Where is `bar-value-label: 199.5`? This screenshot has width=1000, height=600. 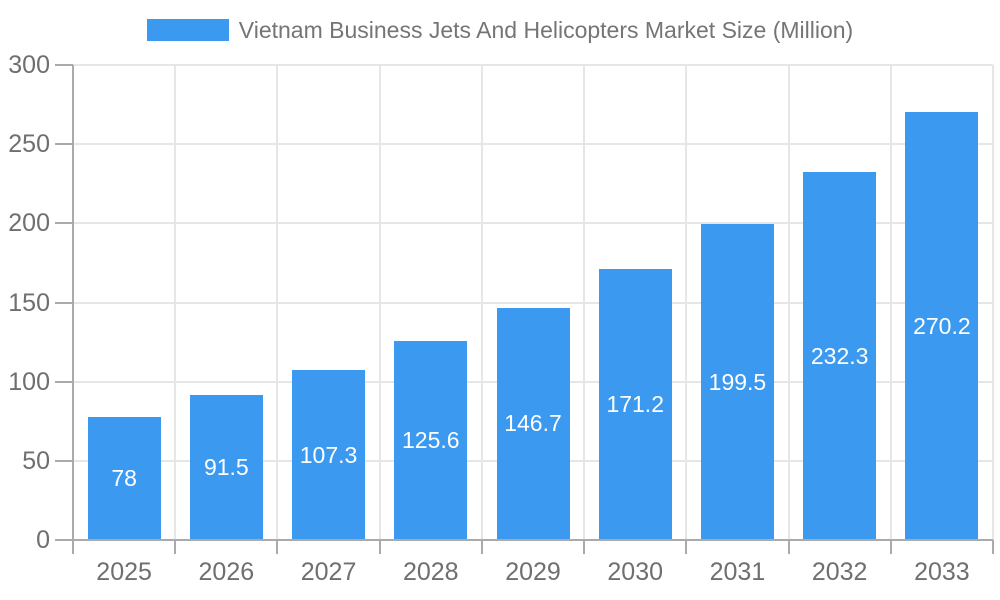
bar-value-label: 199.5 is located at coordinates (737, 381).